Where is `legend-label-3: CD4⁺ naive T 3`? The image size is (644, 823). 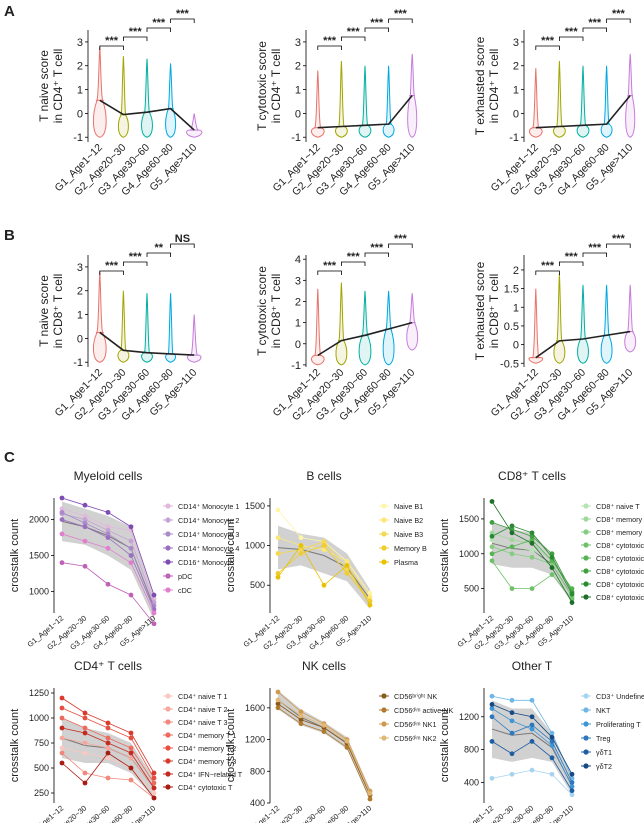
legend-label-3: CD4⁺ naive T 3 is located at coordinates (202, 722).